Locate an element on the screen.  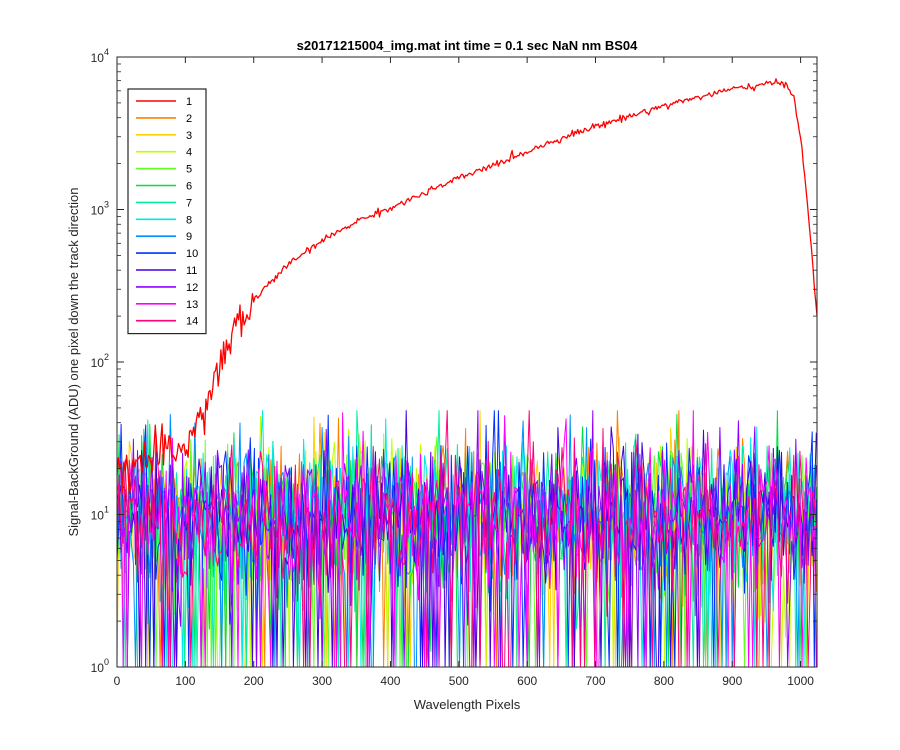
legend-label-12: 12 is located at coordinates (192, 288).